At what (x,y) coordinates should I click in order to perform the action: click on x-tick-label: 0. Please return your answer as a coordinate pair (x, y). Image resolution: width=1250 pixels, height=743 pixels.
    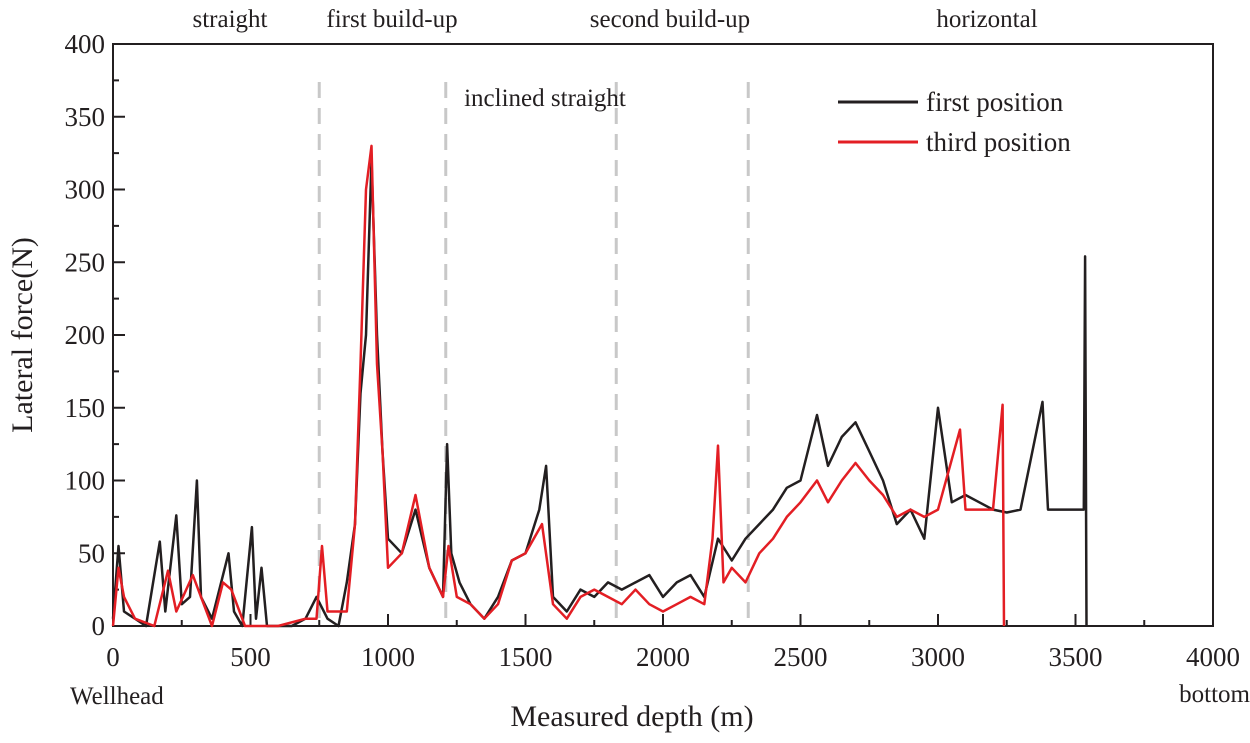
    Looking at the image, I should click on (113, 657).